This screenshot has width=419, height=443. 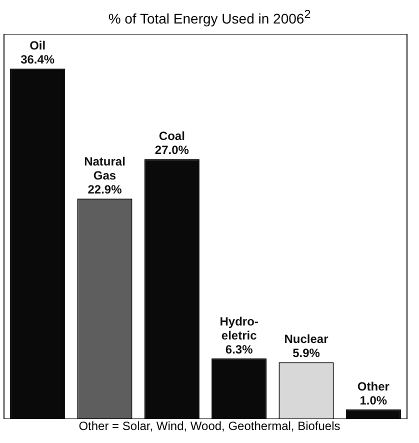 I want to click on data-label: 27.0%, so click(x=172, y=150).